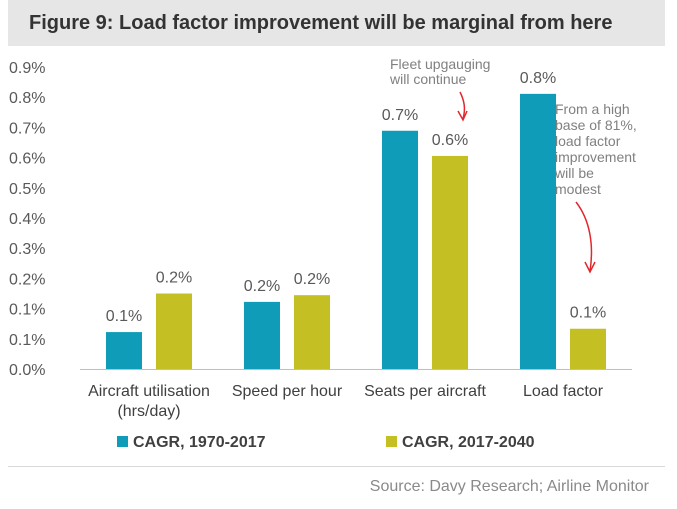  Describe the element at coordinates (538, 78) in the screenshot. I see `data-label: 0.8%` at that location.